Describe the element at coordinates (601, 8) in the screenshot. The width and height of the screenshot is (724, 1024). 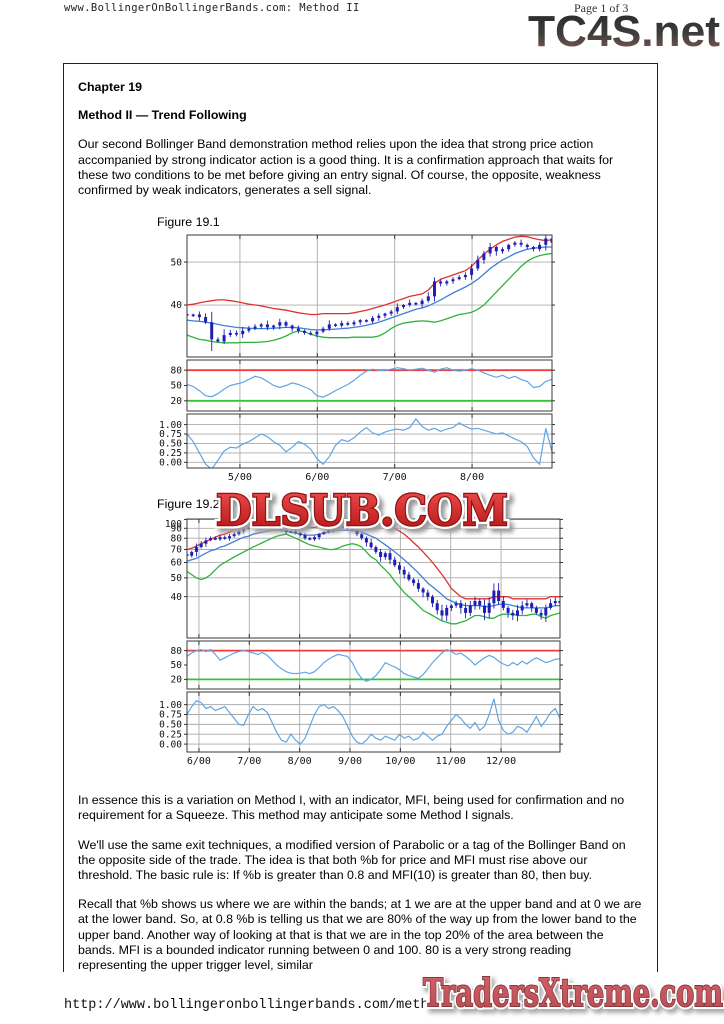
I see `page-number: Page 1 of 3` at that location.